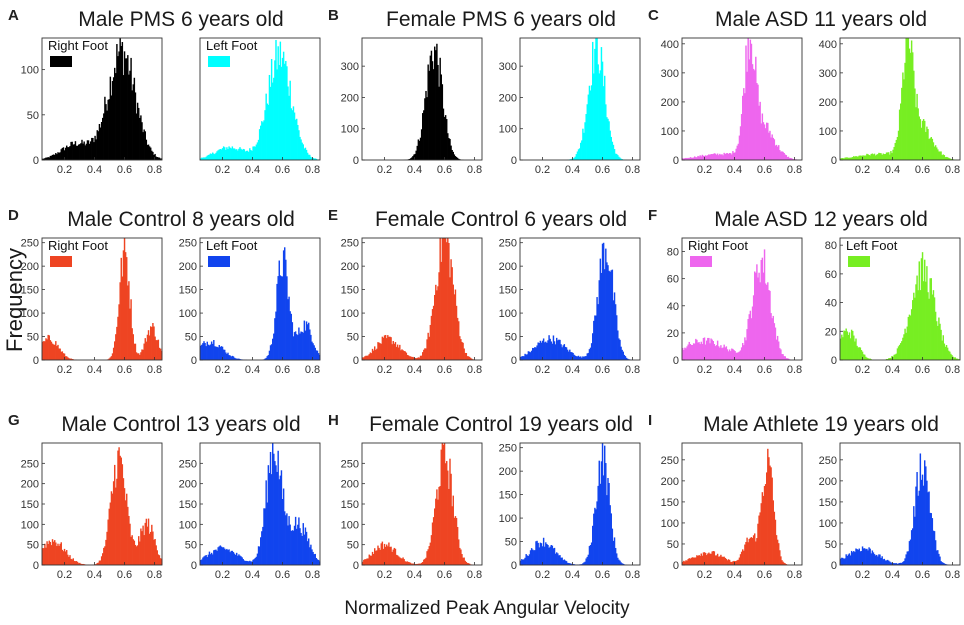 The width and height of the screenshot is (964, 625). What do you see at coordinates (13, 15) in the screenshot?
I see `panel-letter: A` at bounding box center [13, 15].